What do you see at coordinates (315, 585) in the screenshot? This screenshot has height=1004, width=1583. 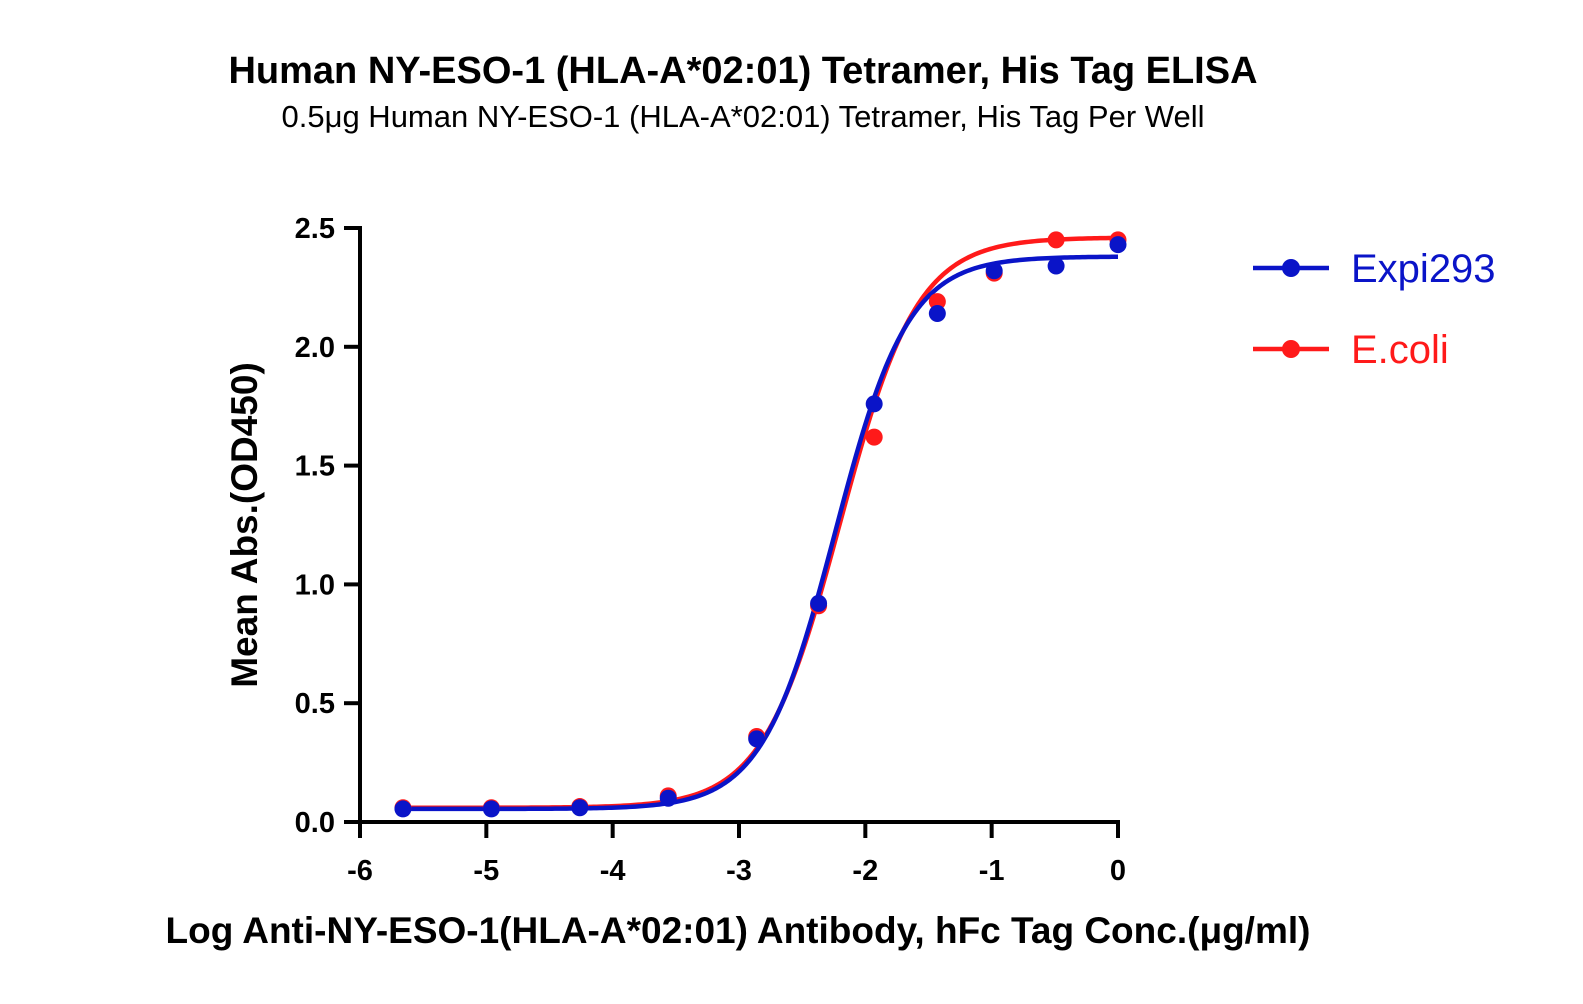 I see `y-tick-label: 1.0` at bounding box center [315, 585].